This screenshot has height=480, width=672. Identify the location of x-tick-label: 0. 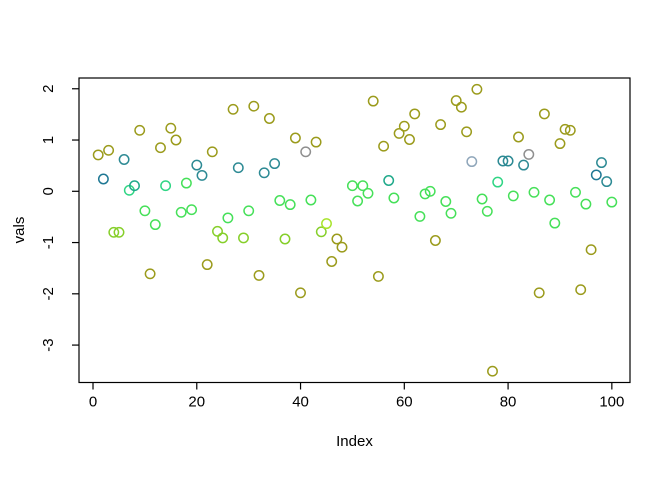
(93, 402).